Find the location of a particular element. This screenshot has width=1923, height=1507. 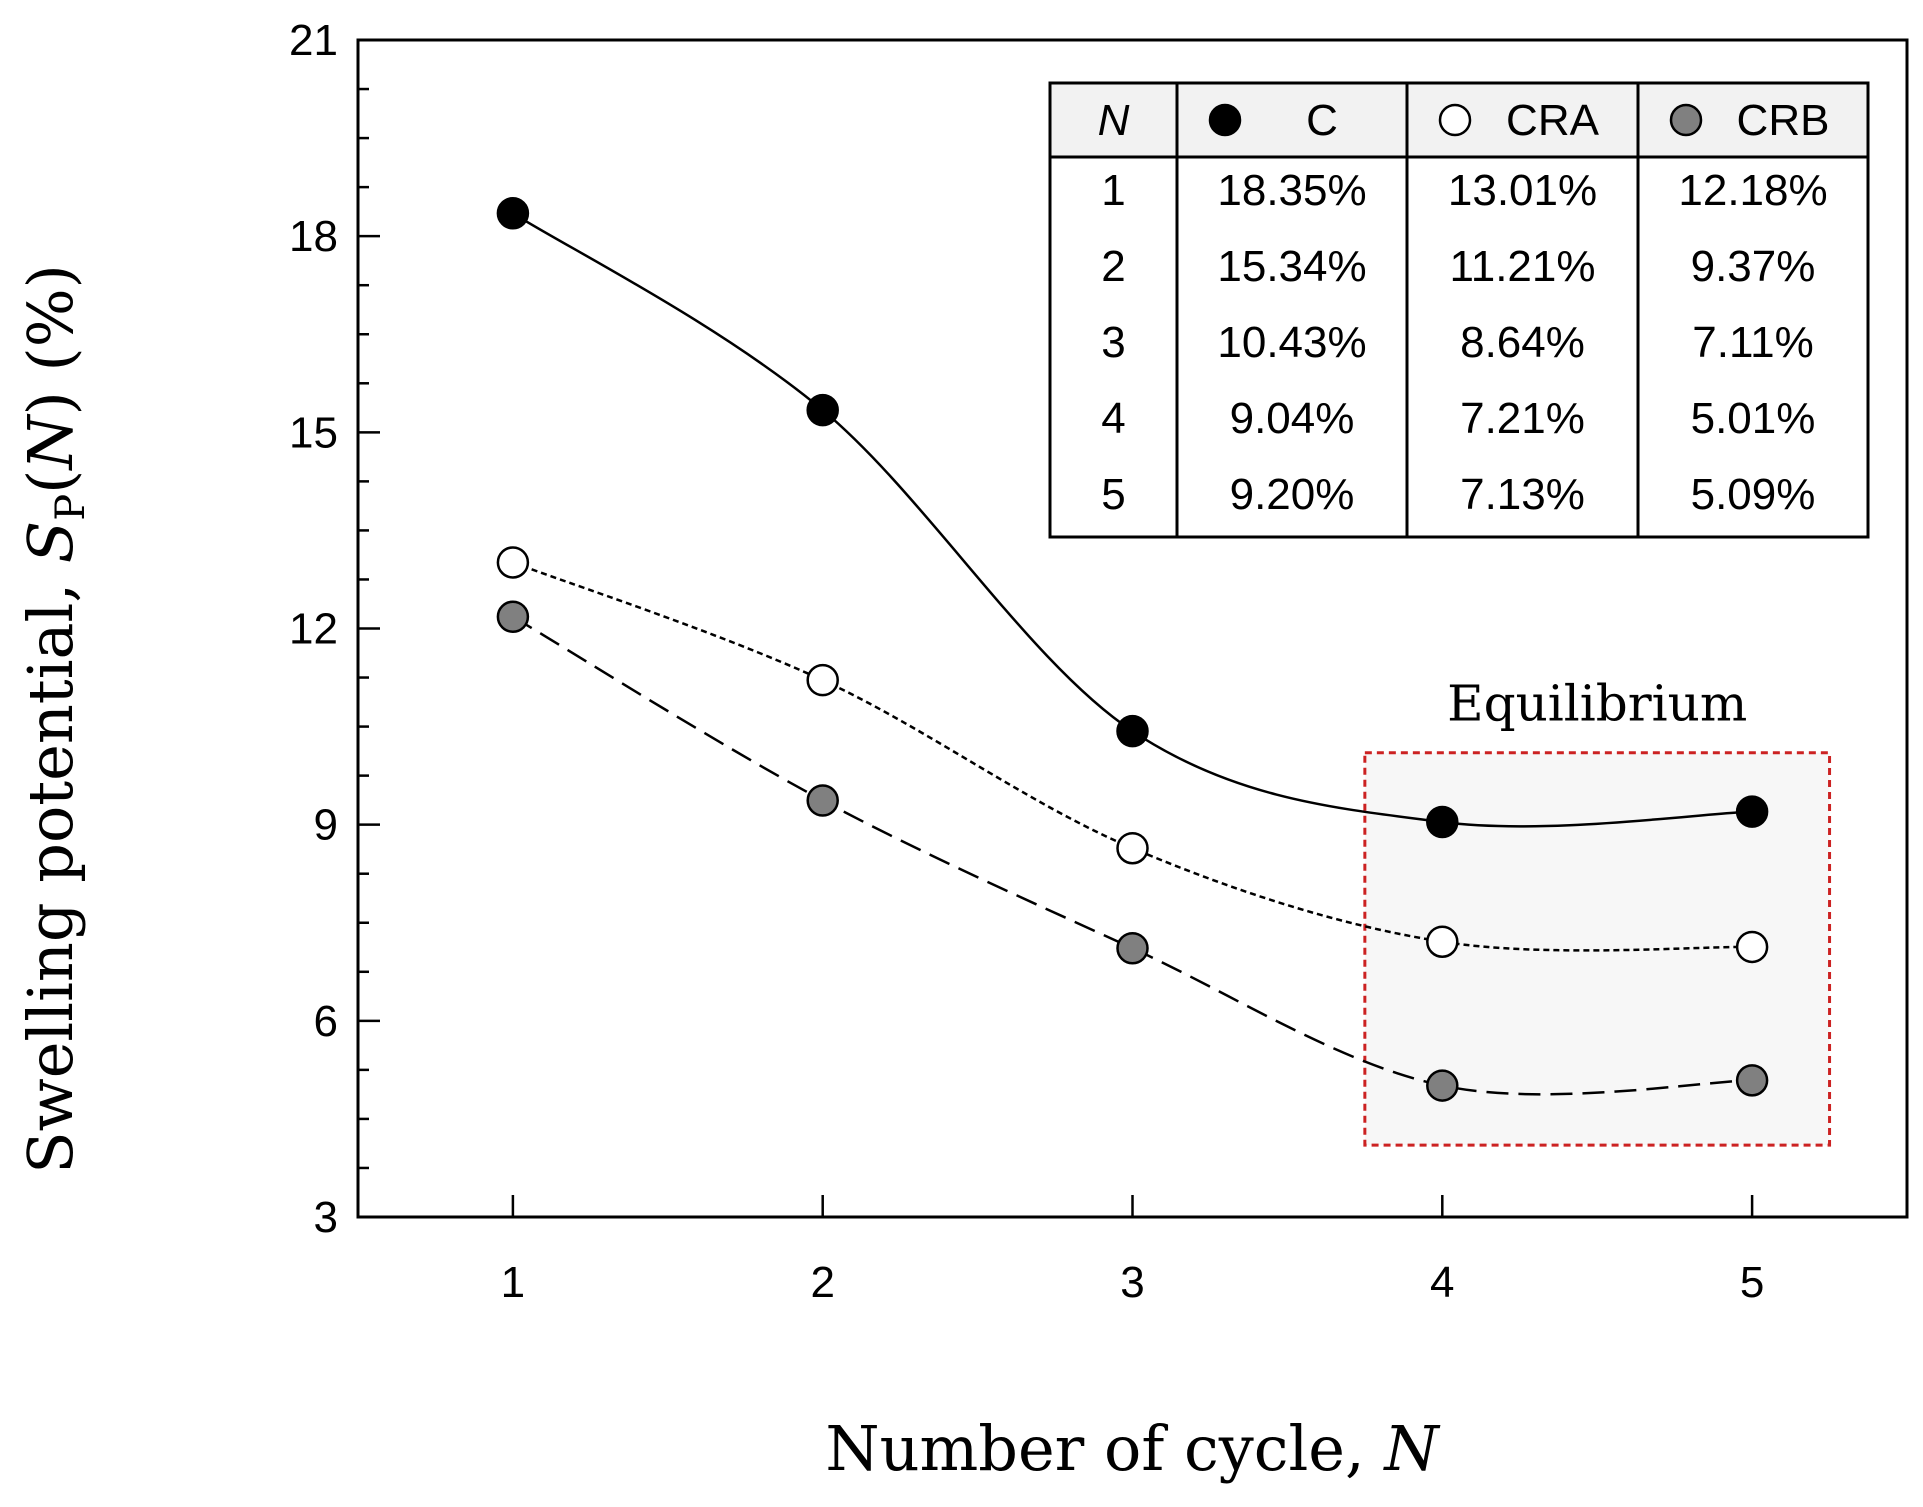

y-axis-title-var: N is located at coordinates (50, 442).